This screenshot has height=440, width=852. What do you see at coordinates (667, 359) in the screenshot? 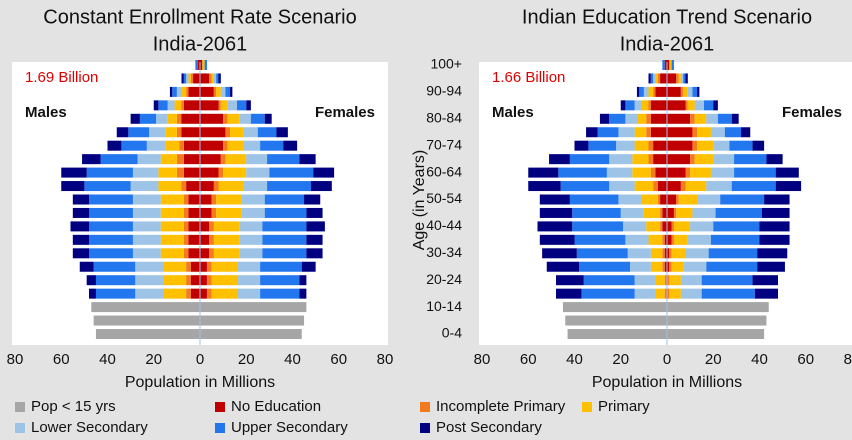
I see `x-tick-label: 0` at bounding box center [667, 359].